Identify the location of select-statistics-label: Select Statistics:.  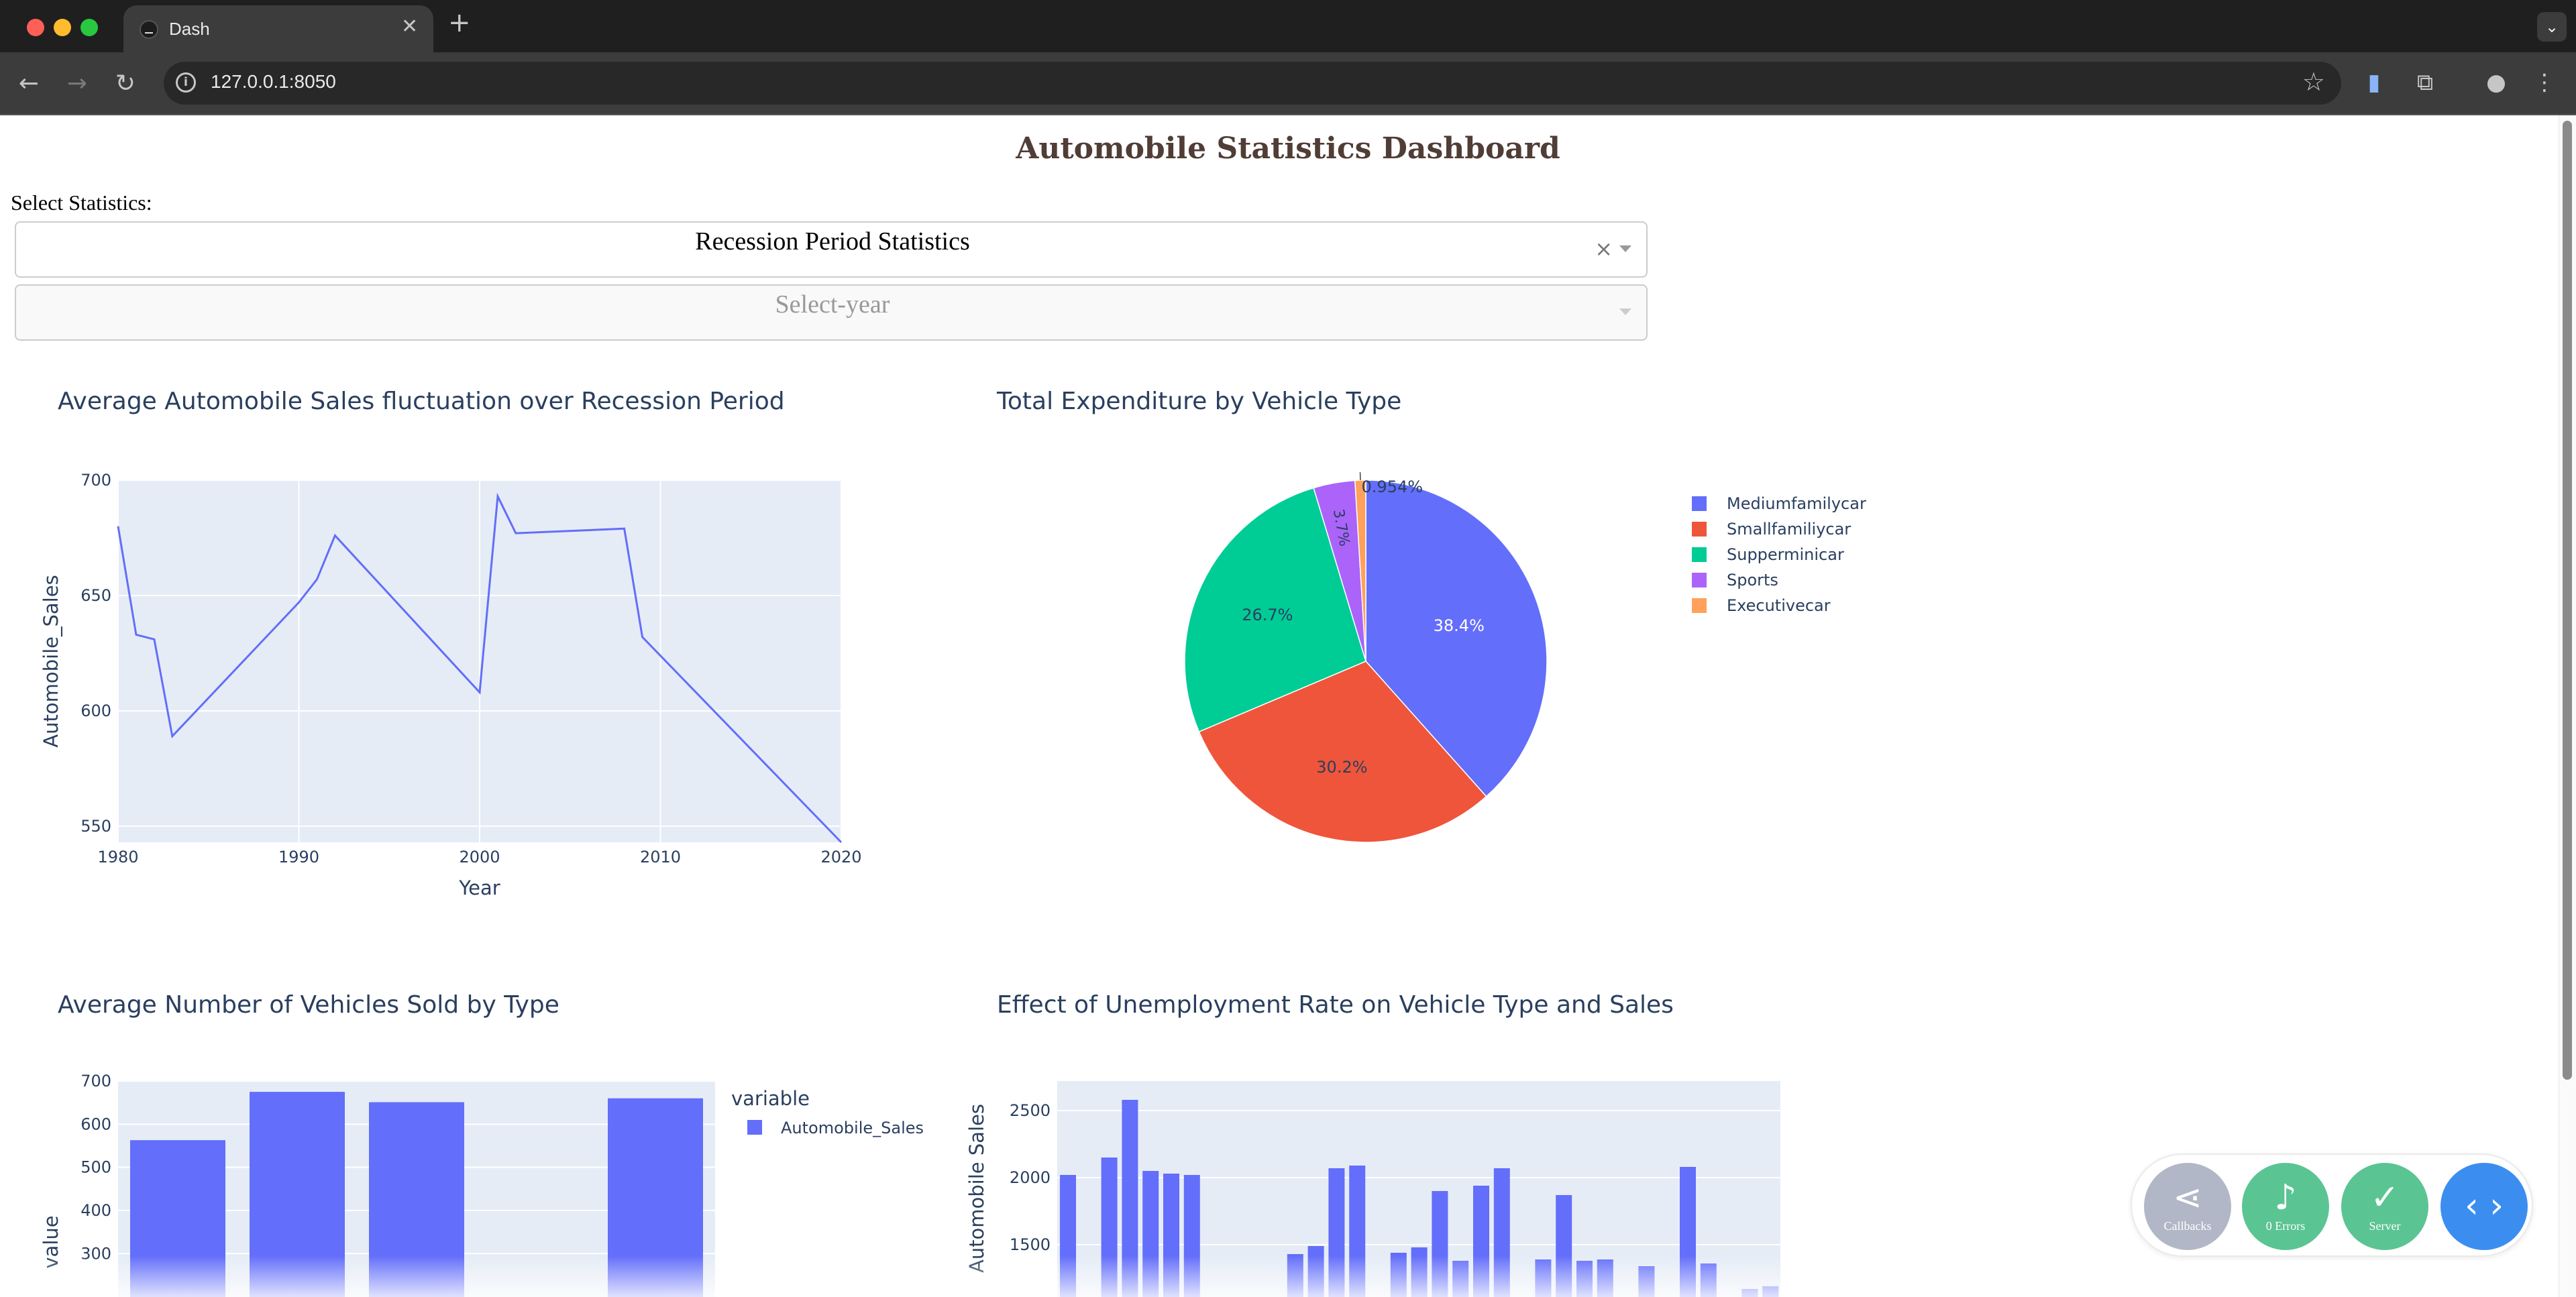
(81, 202).